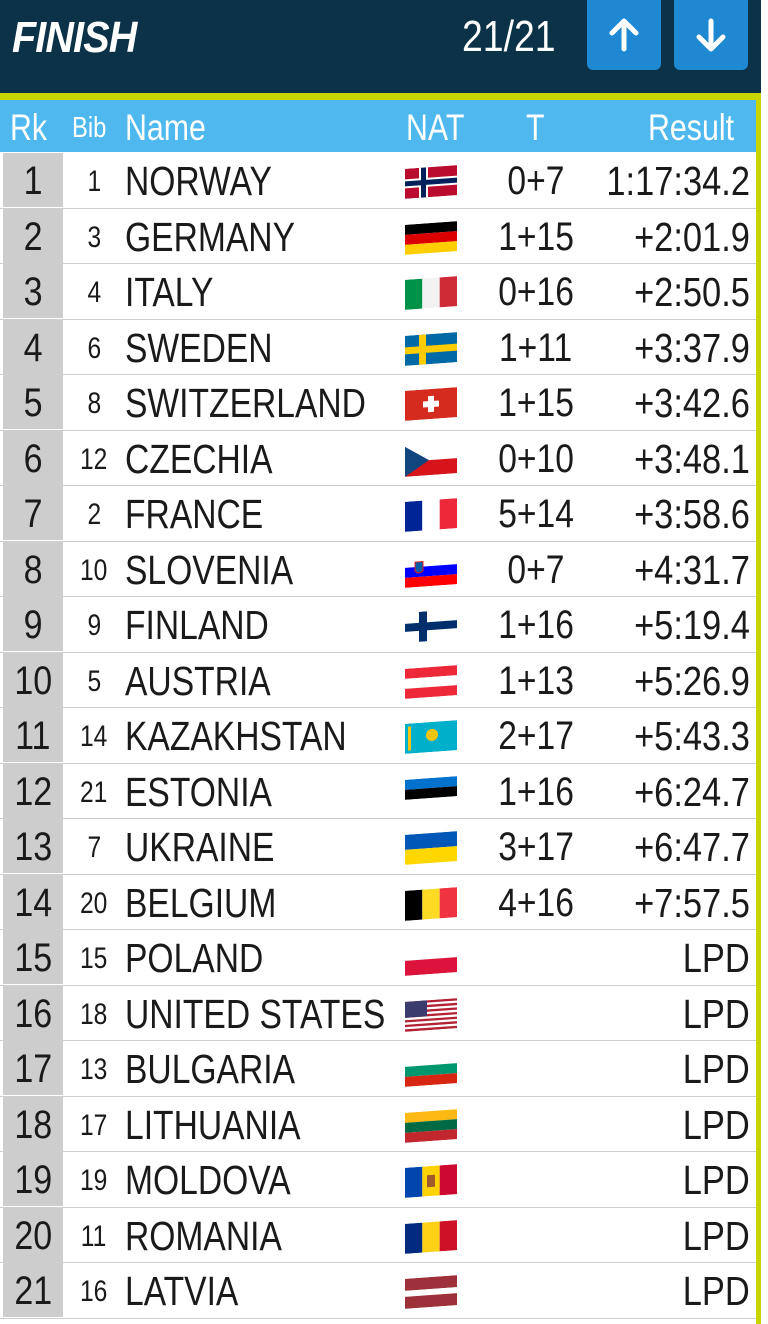 The image size is (768, 1324). I want to click on flag-poland-icon, so click(431, 959).